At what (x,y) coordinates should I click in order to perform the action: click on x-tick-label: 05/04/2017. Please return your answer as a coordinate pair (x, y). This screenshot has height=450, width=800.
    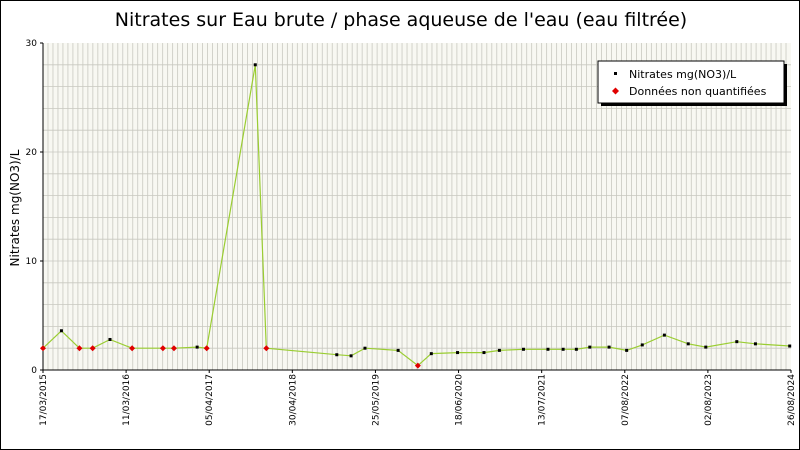
    Looking at the image, I should click on (210, 400).